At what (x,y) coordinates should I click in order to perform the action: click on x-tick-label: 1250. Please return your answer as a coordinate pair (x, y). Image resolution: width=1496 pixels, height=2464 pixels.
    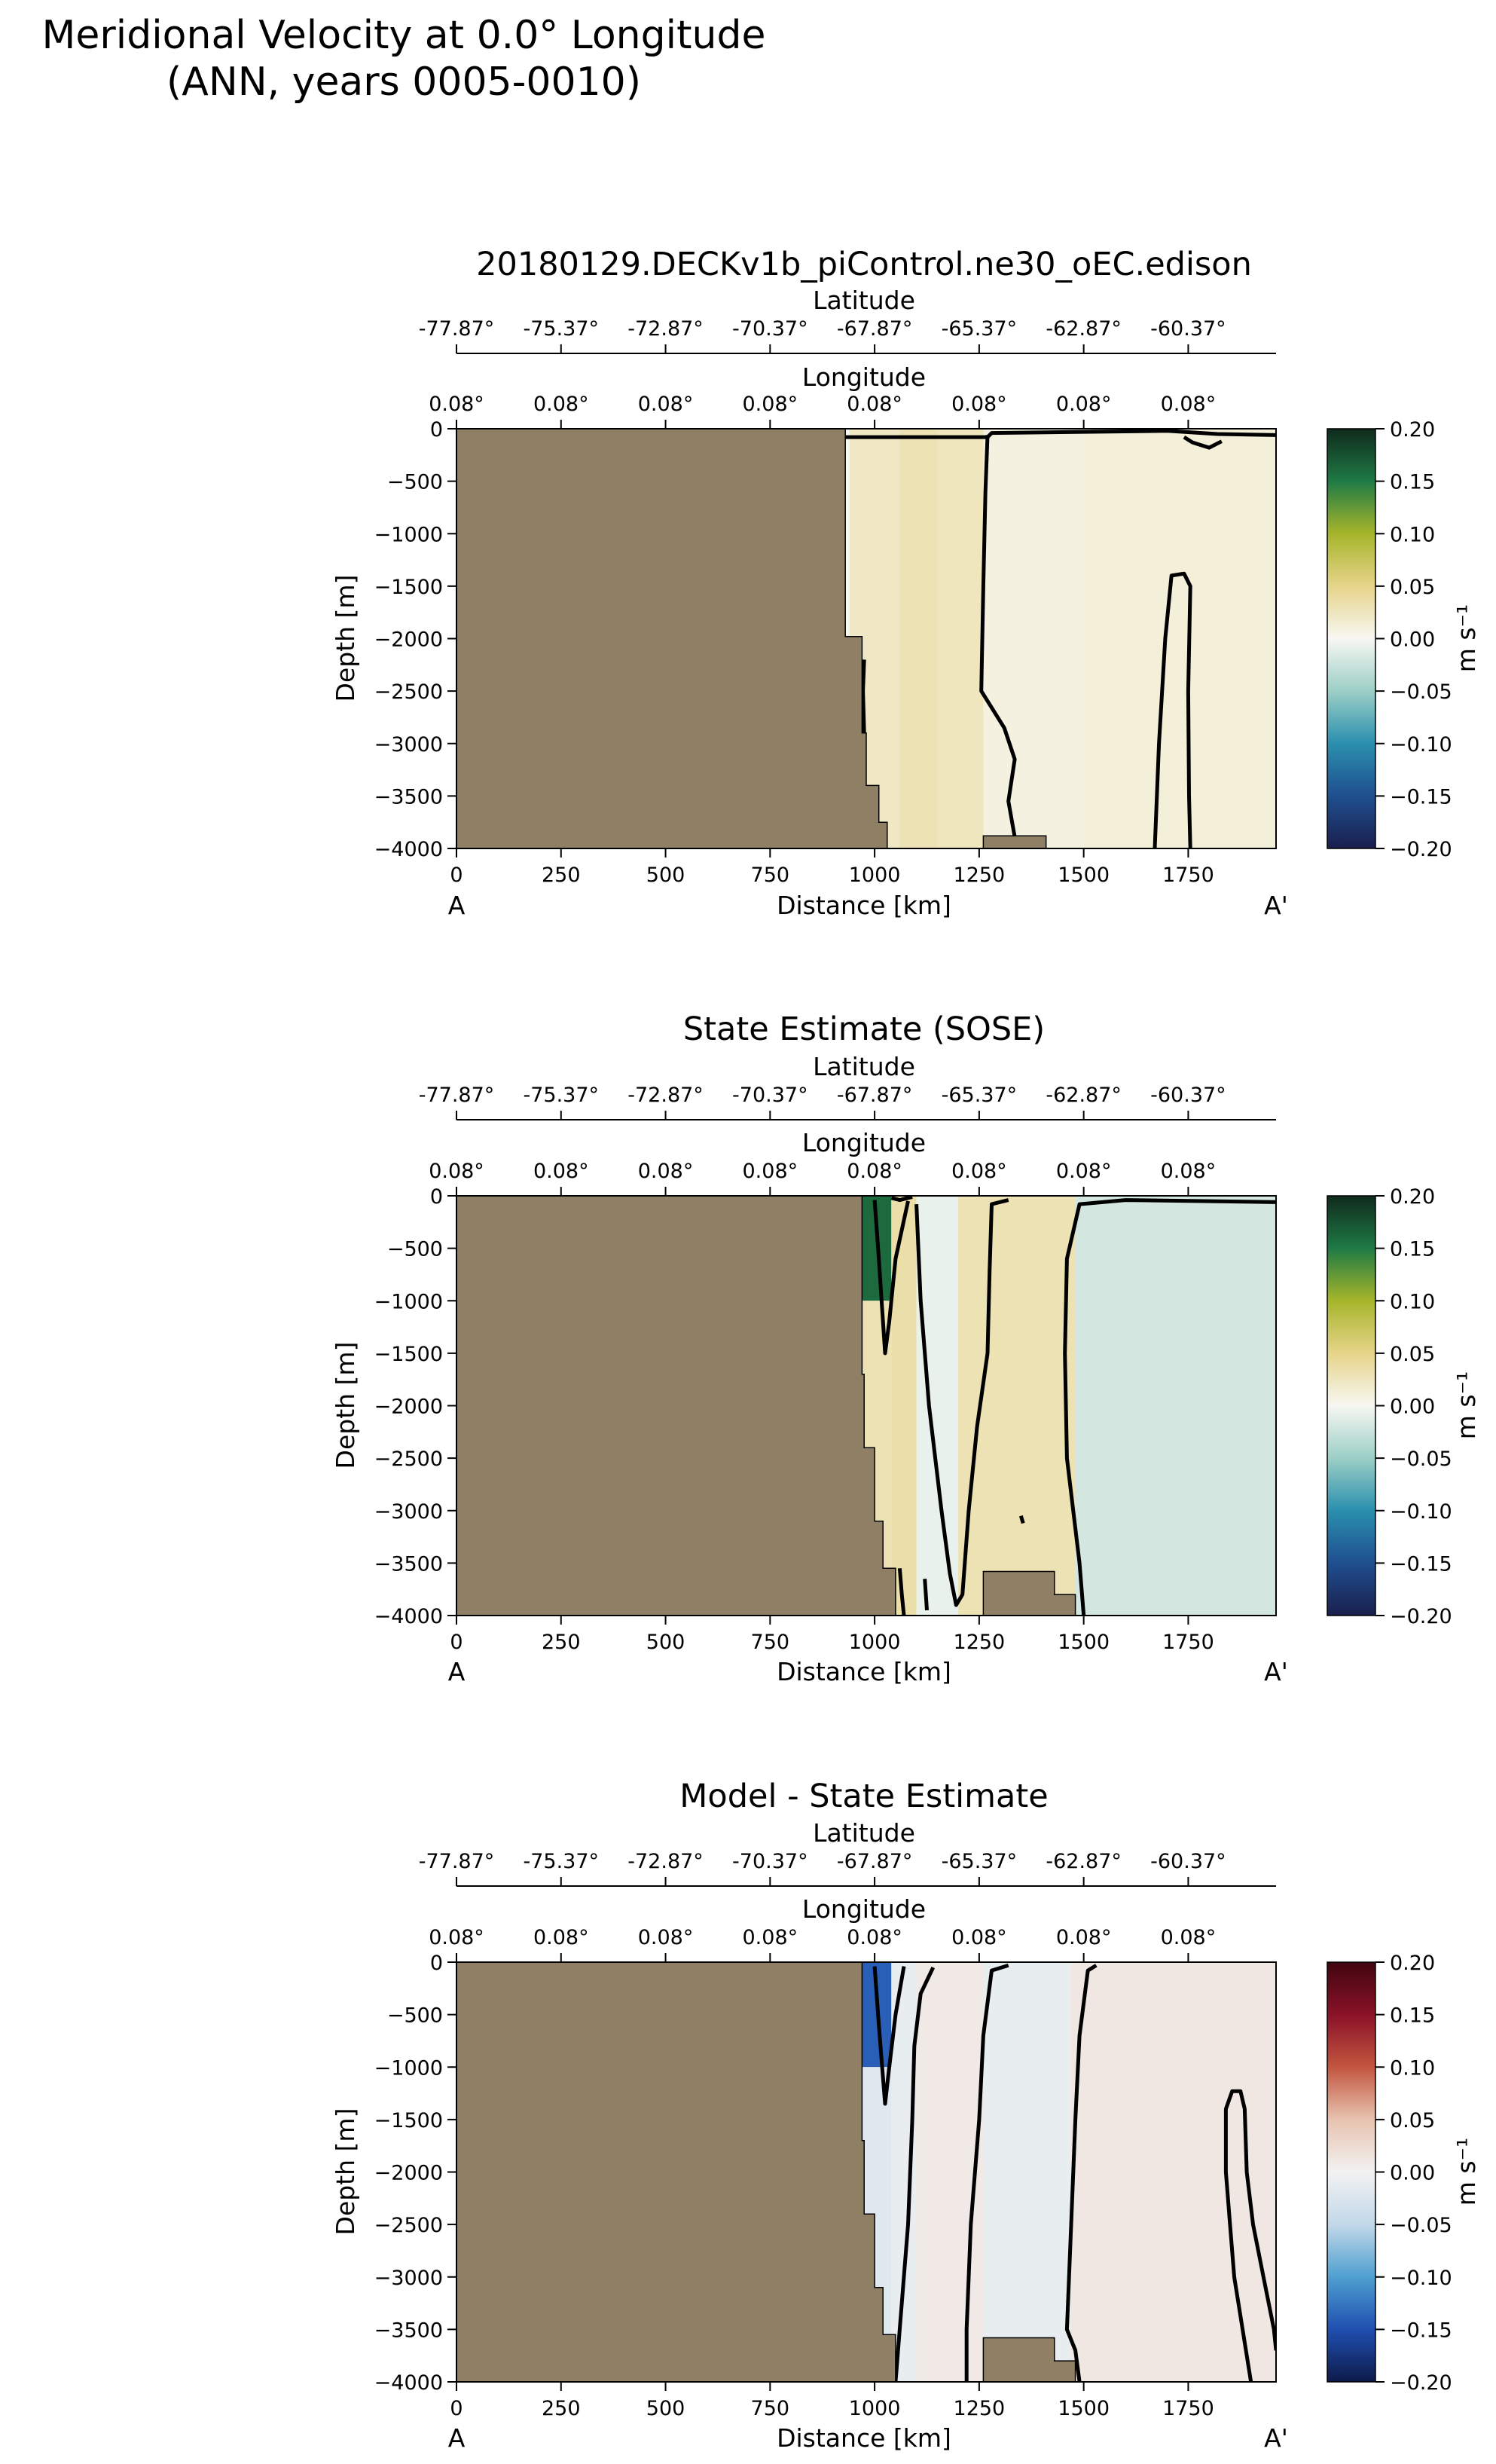
    Looking at the image, I should click on (980, 2408).